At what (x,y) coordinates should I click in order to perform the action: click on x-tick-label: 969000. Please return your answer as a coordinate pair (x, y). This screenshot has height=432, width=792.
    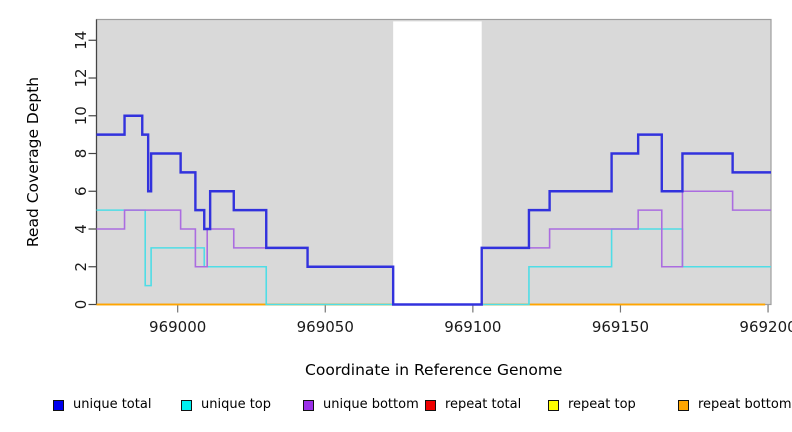
    Looking at the image, I should click on (177, 327).